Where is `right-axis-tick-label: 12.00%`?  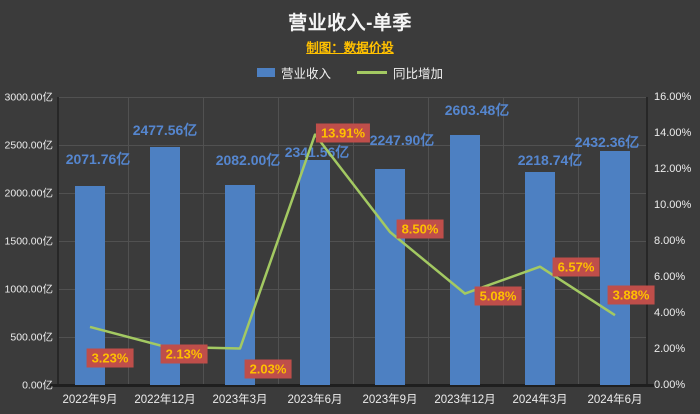 right-axis-tick-label: 12.00% is located at coordinates (673, 169).